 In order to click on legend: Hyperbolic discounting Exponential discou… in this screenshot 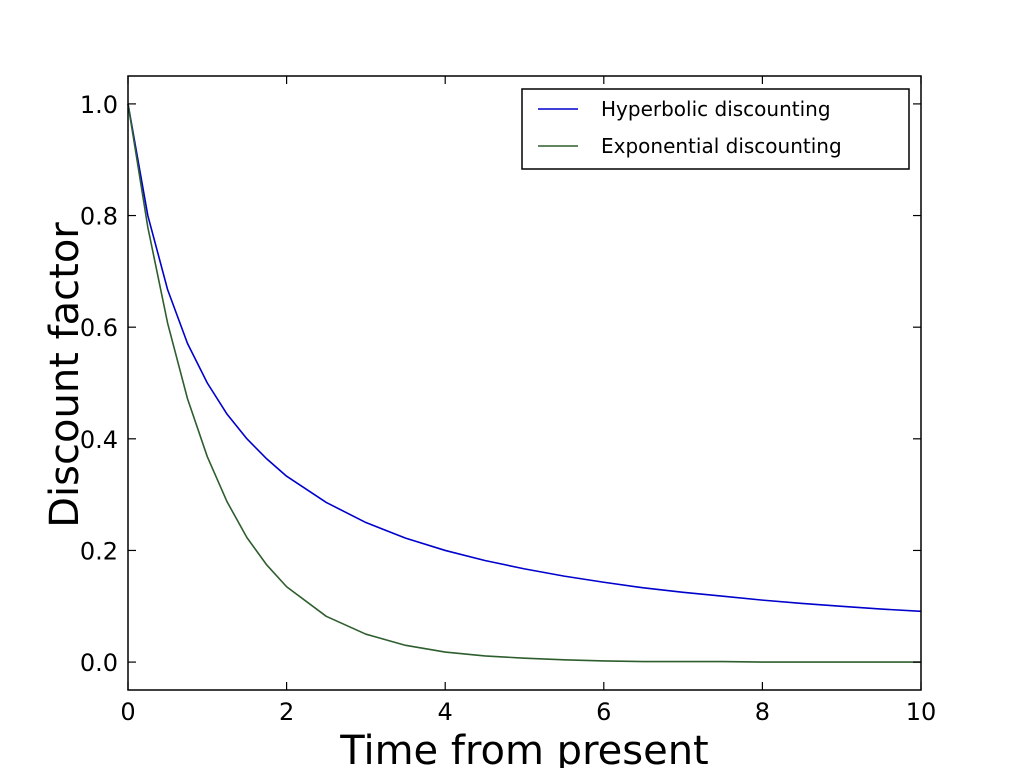, I will do `click(715, 129)`.